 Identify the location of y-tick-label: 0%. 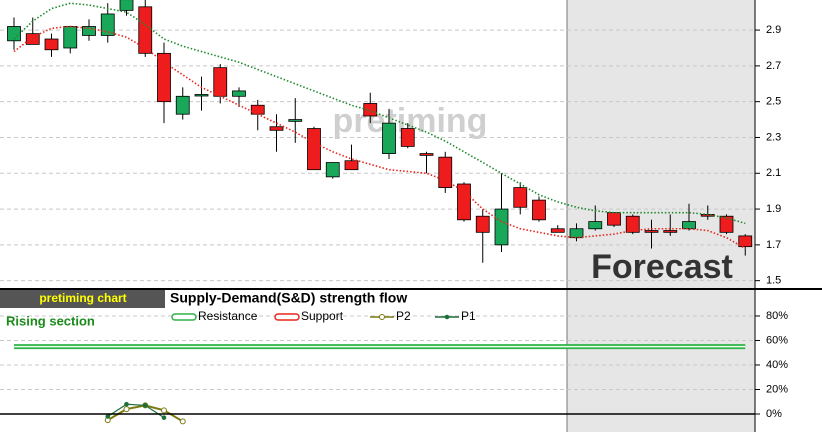
(774, 414).